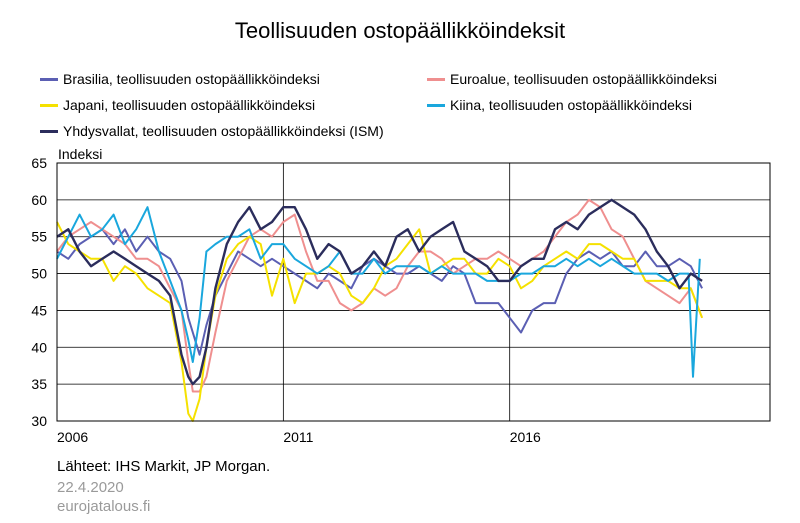 The height and width of the screenshot is (523, 800). What do you see at coordinates (571, 105) in the screenshot?
I see `legend-label-china: Kiina, teollisuuden ostopäällikköindeksi` at bounding box center [571, 105].